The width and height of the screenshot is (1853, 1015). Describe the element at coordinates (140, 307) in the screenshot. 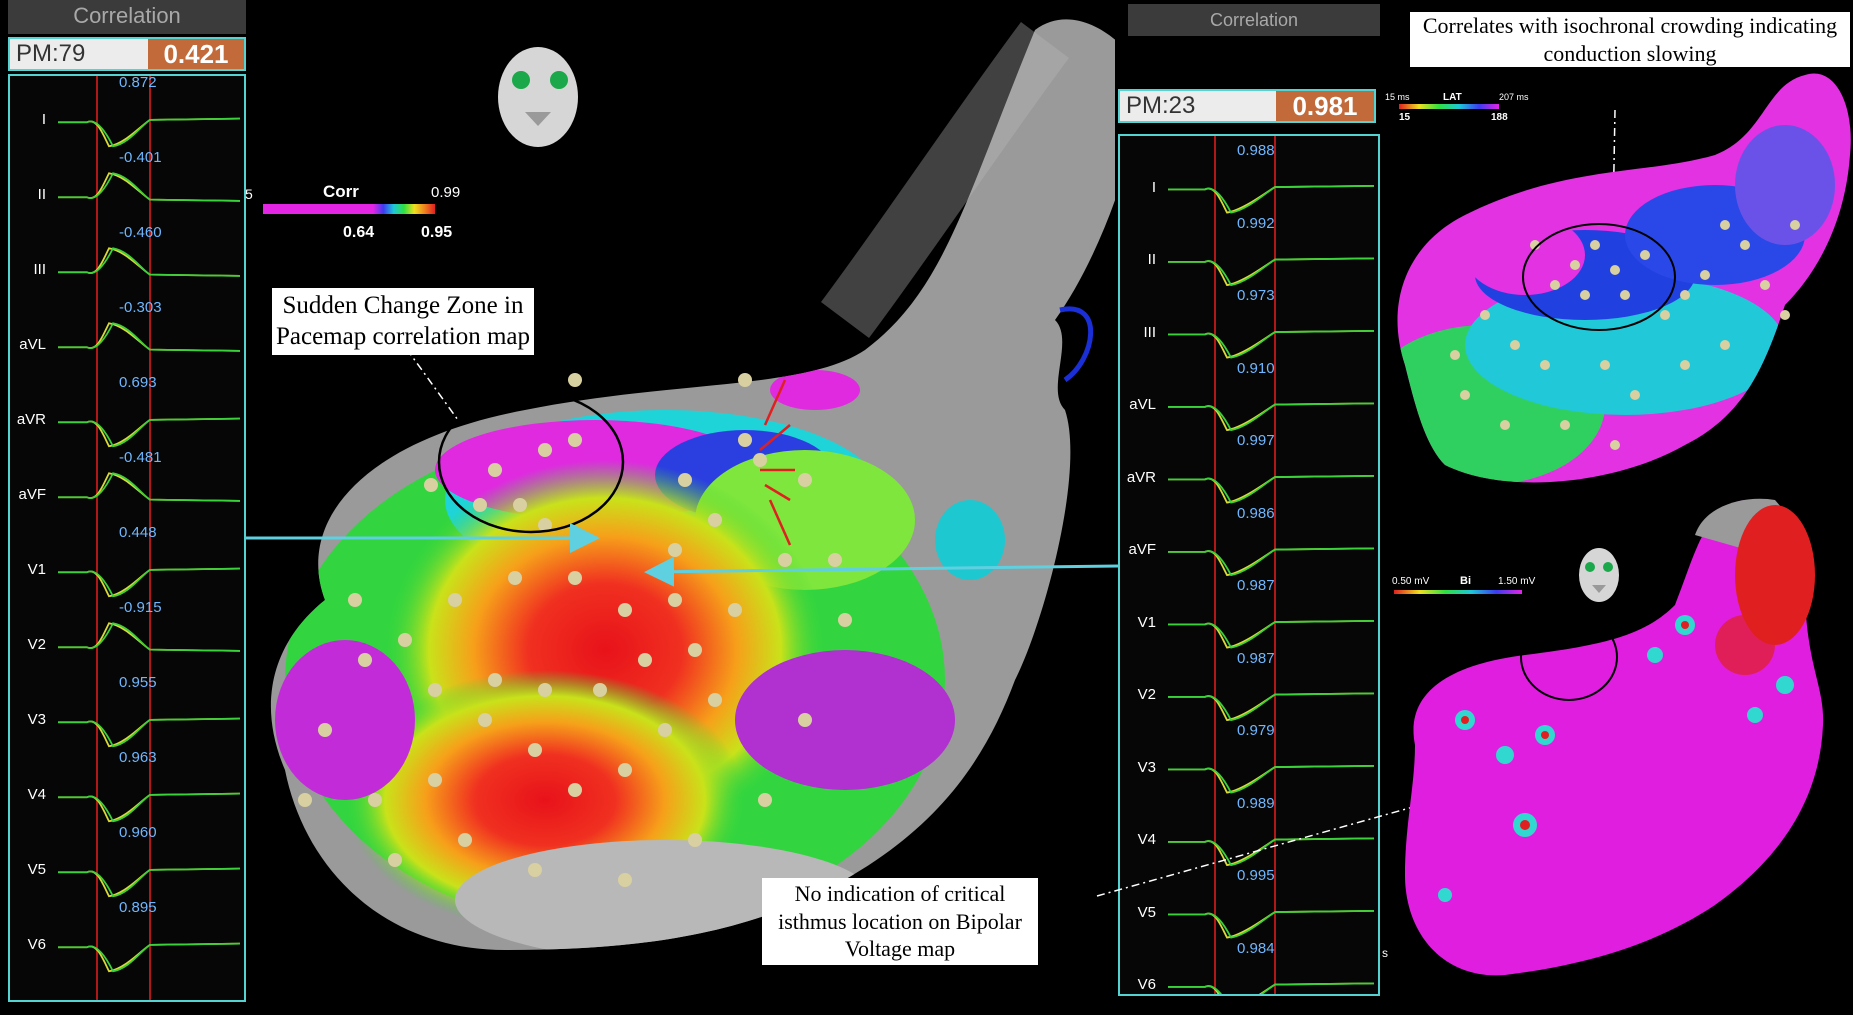

I see `left-lead-corr-avl: -0.303` at that location.